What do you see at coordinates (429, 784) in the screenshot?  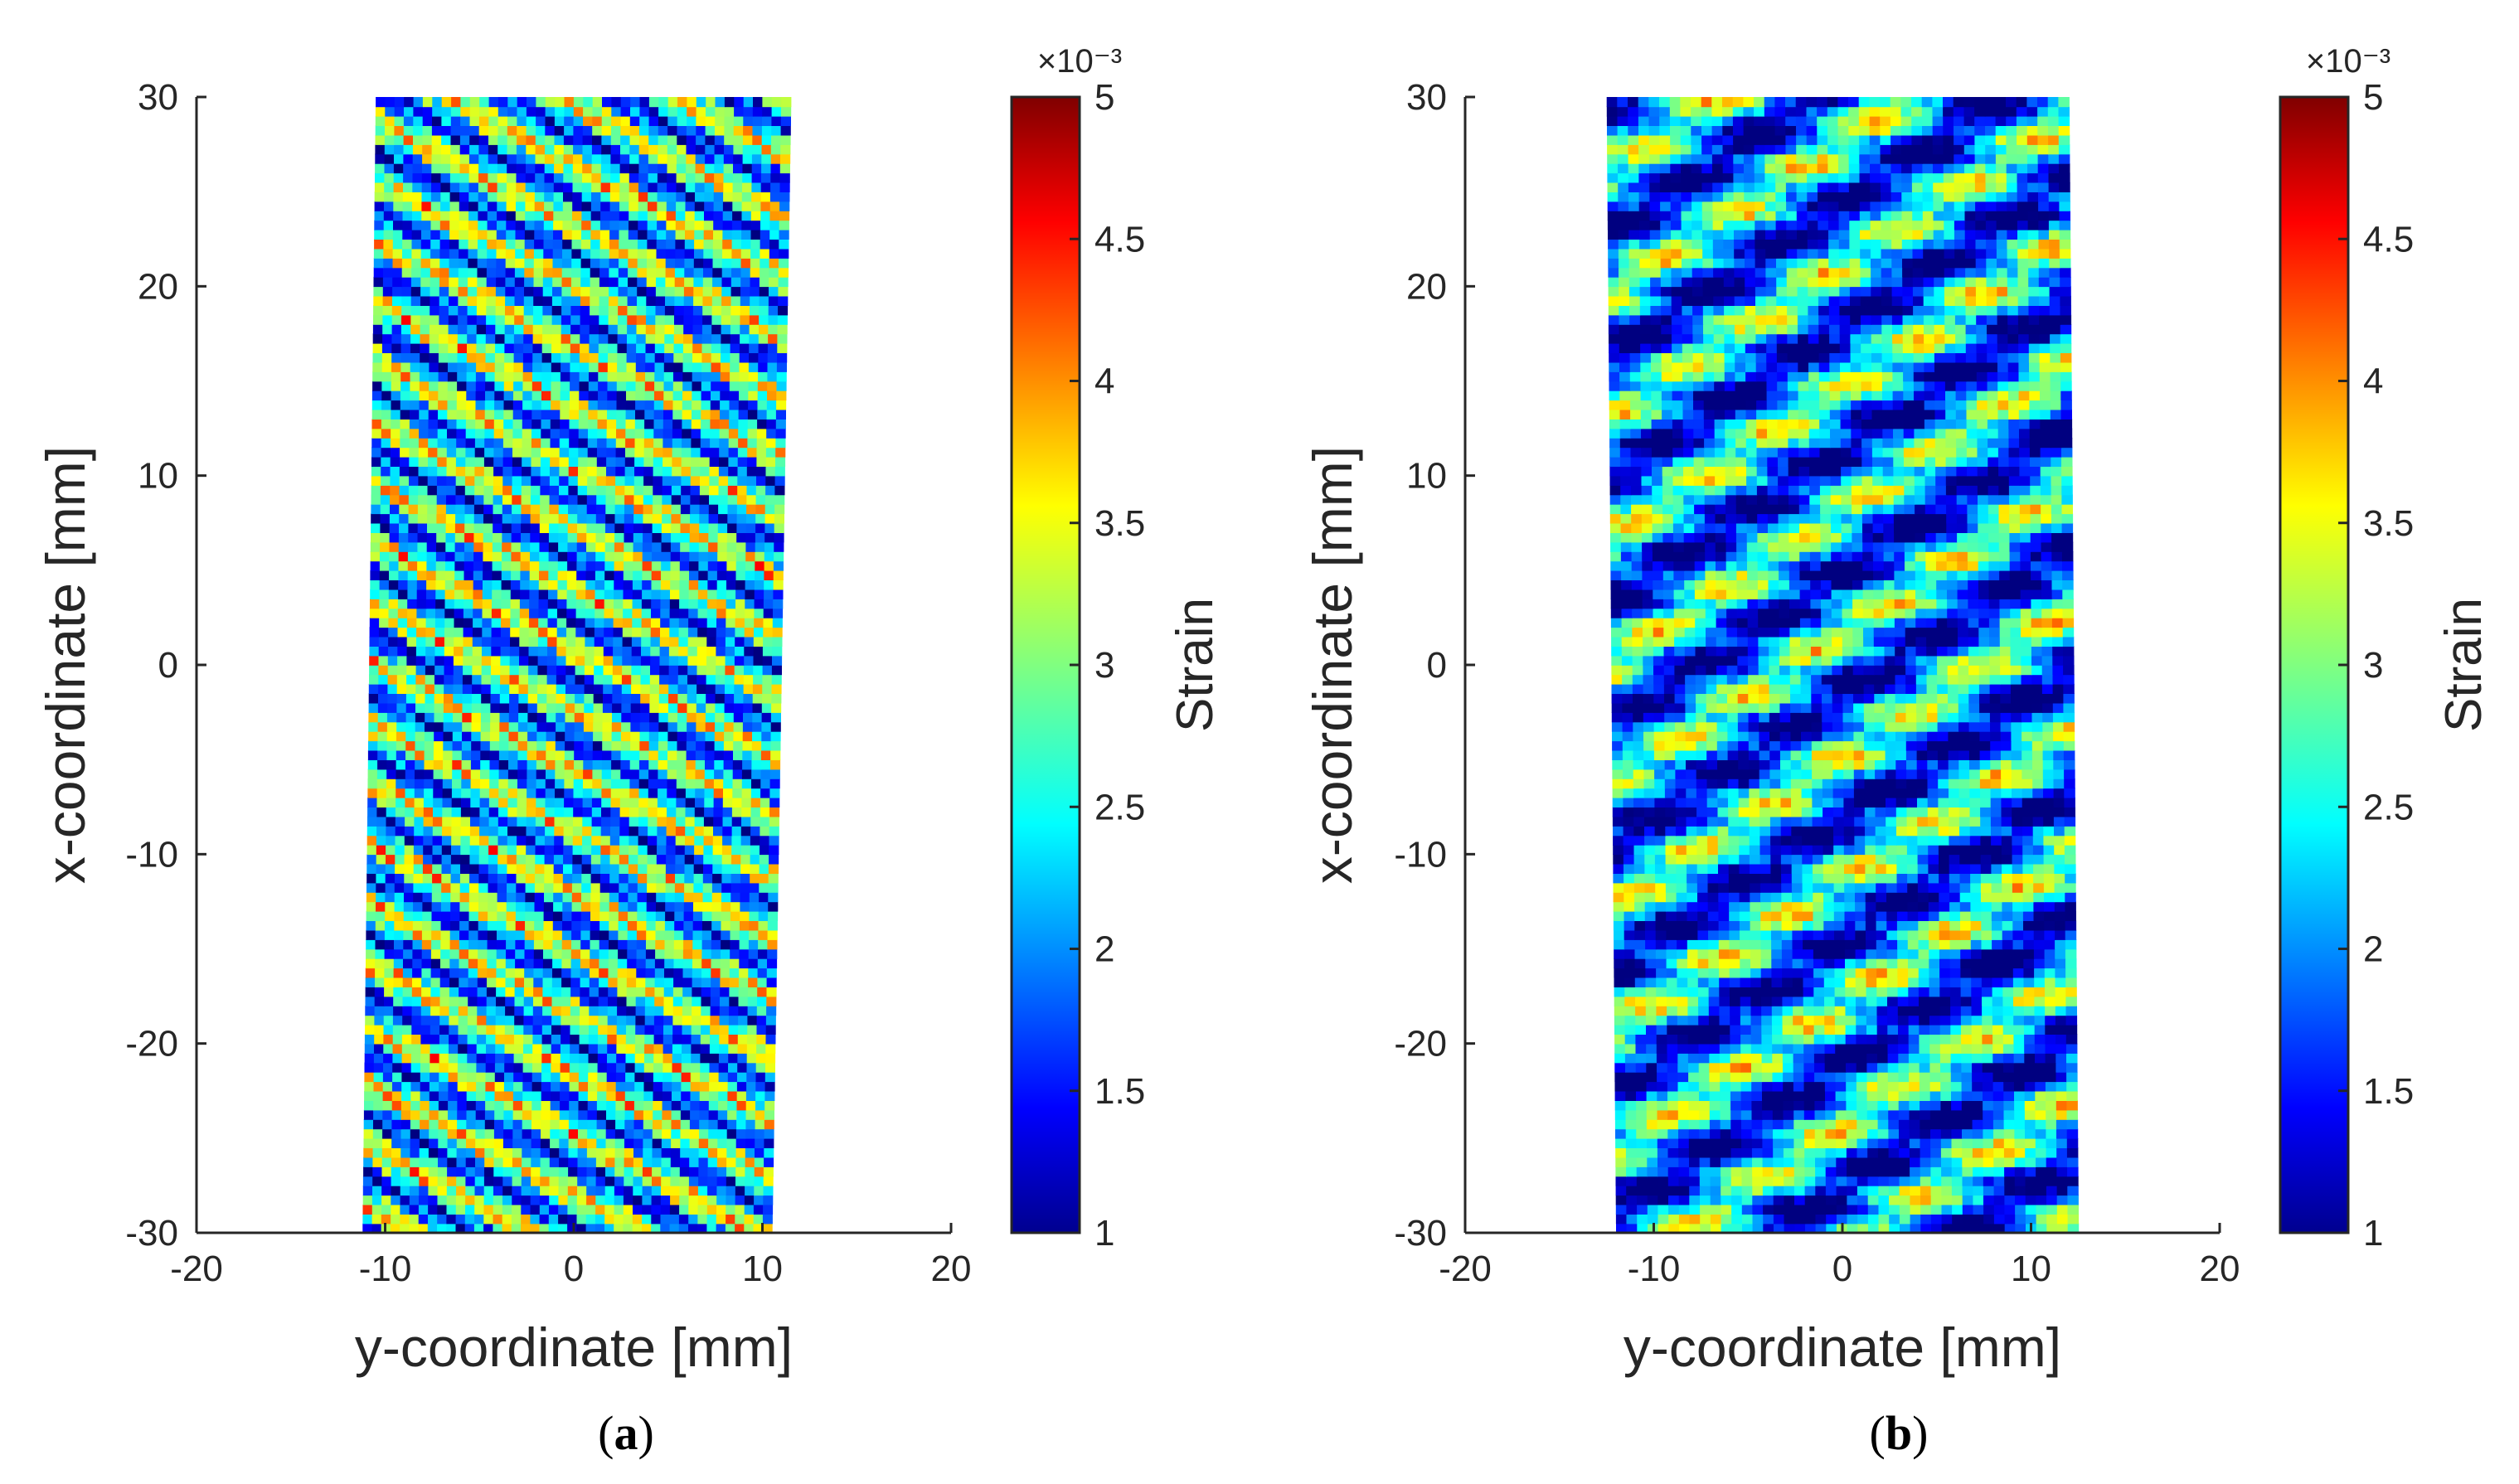 I see `strain-cell-a-2074` at bounding box center [429, 784].